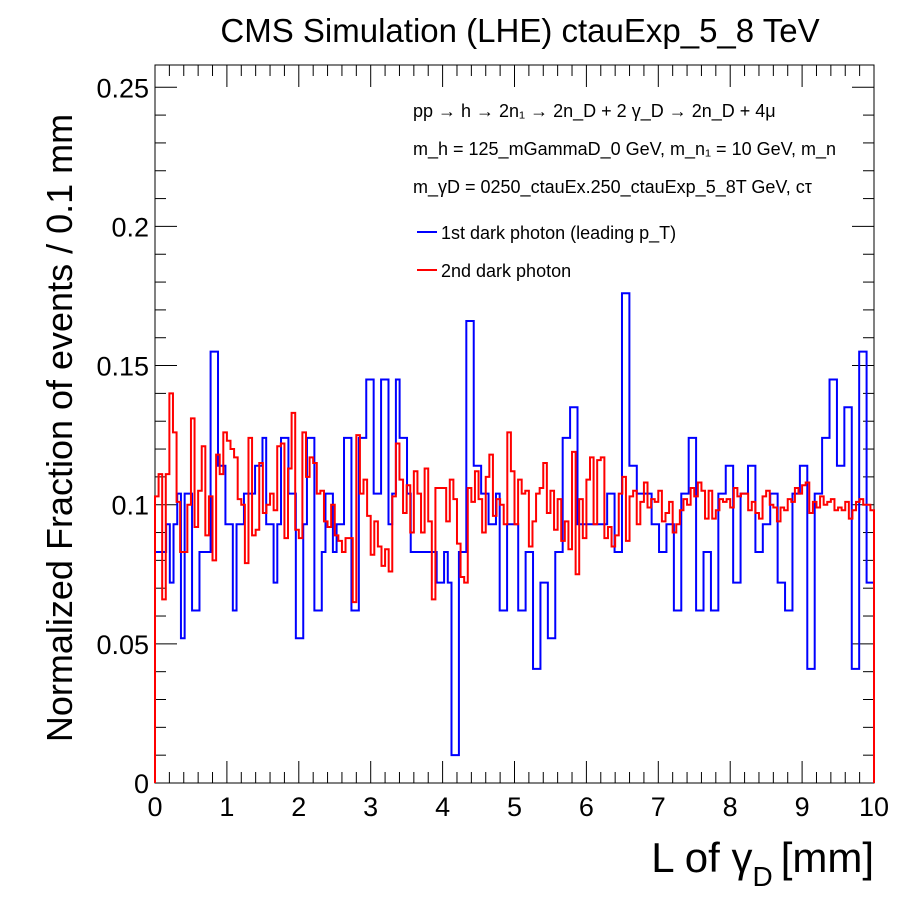  Describe the element at coordinates (506, 271) in the screenshot. I see `legend-label-2: 2nd dark photon` at that location.